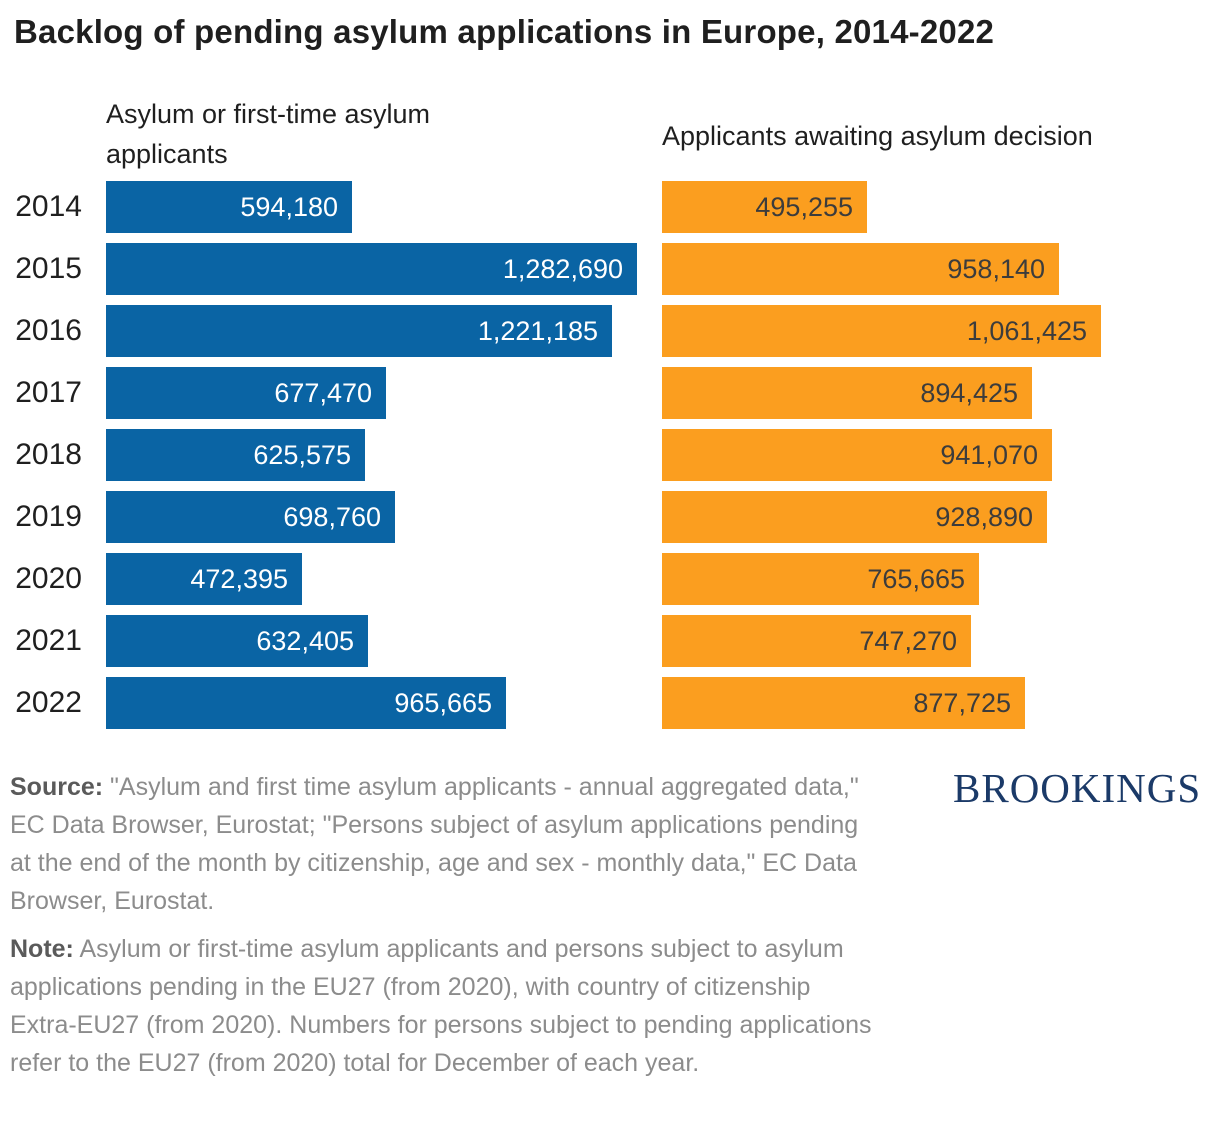 The width and height of the screenshot is (1220, 1122). I want to click on bar-value-label: 625,575, so click(302, 454).